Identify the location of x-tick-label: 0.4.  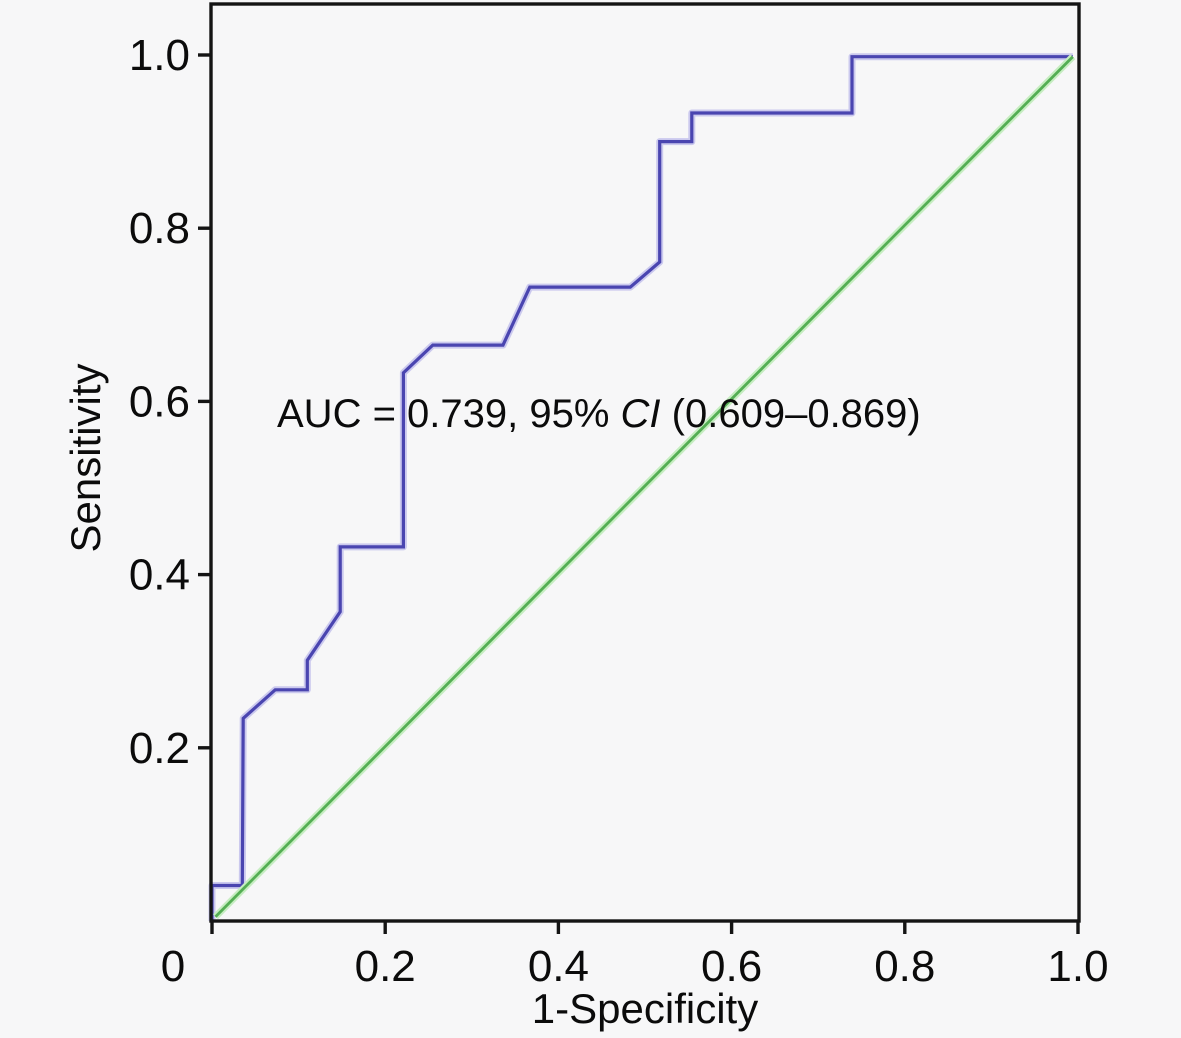
(558, 966).